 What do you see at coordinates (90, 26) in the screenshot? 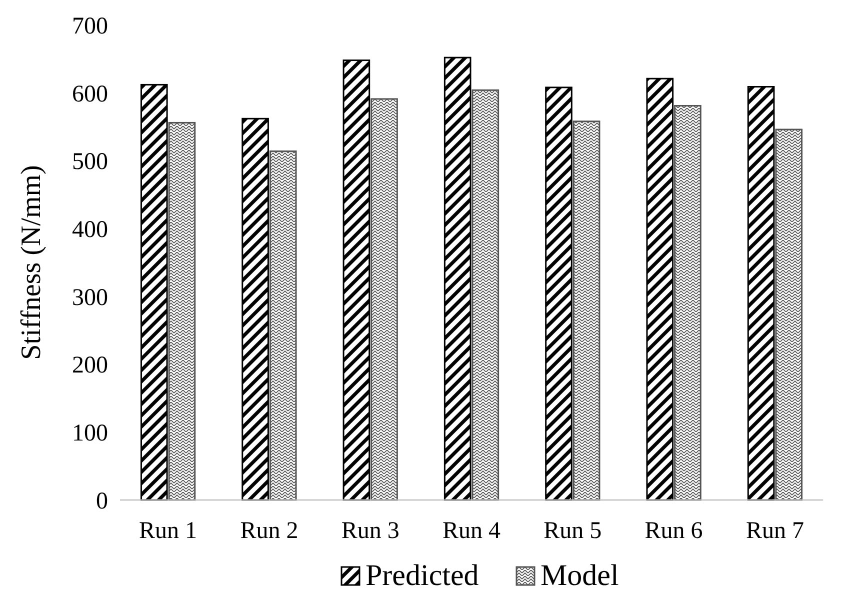
I see `y-tick-label: 700` at bounding box center [90, 26].